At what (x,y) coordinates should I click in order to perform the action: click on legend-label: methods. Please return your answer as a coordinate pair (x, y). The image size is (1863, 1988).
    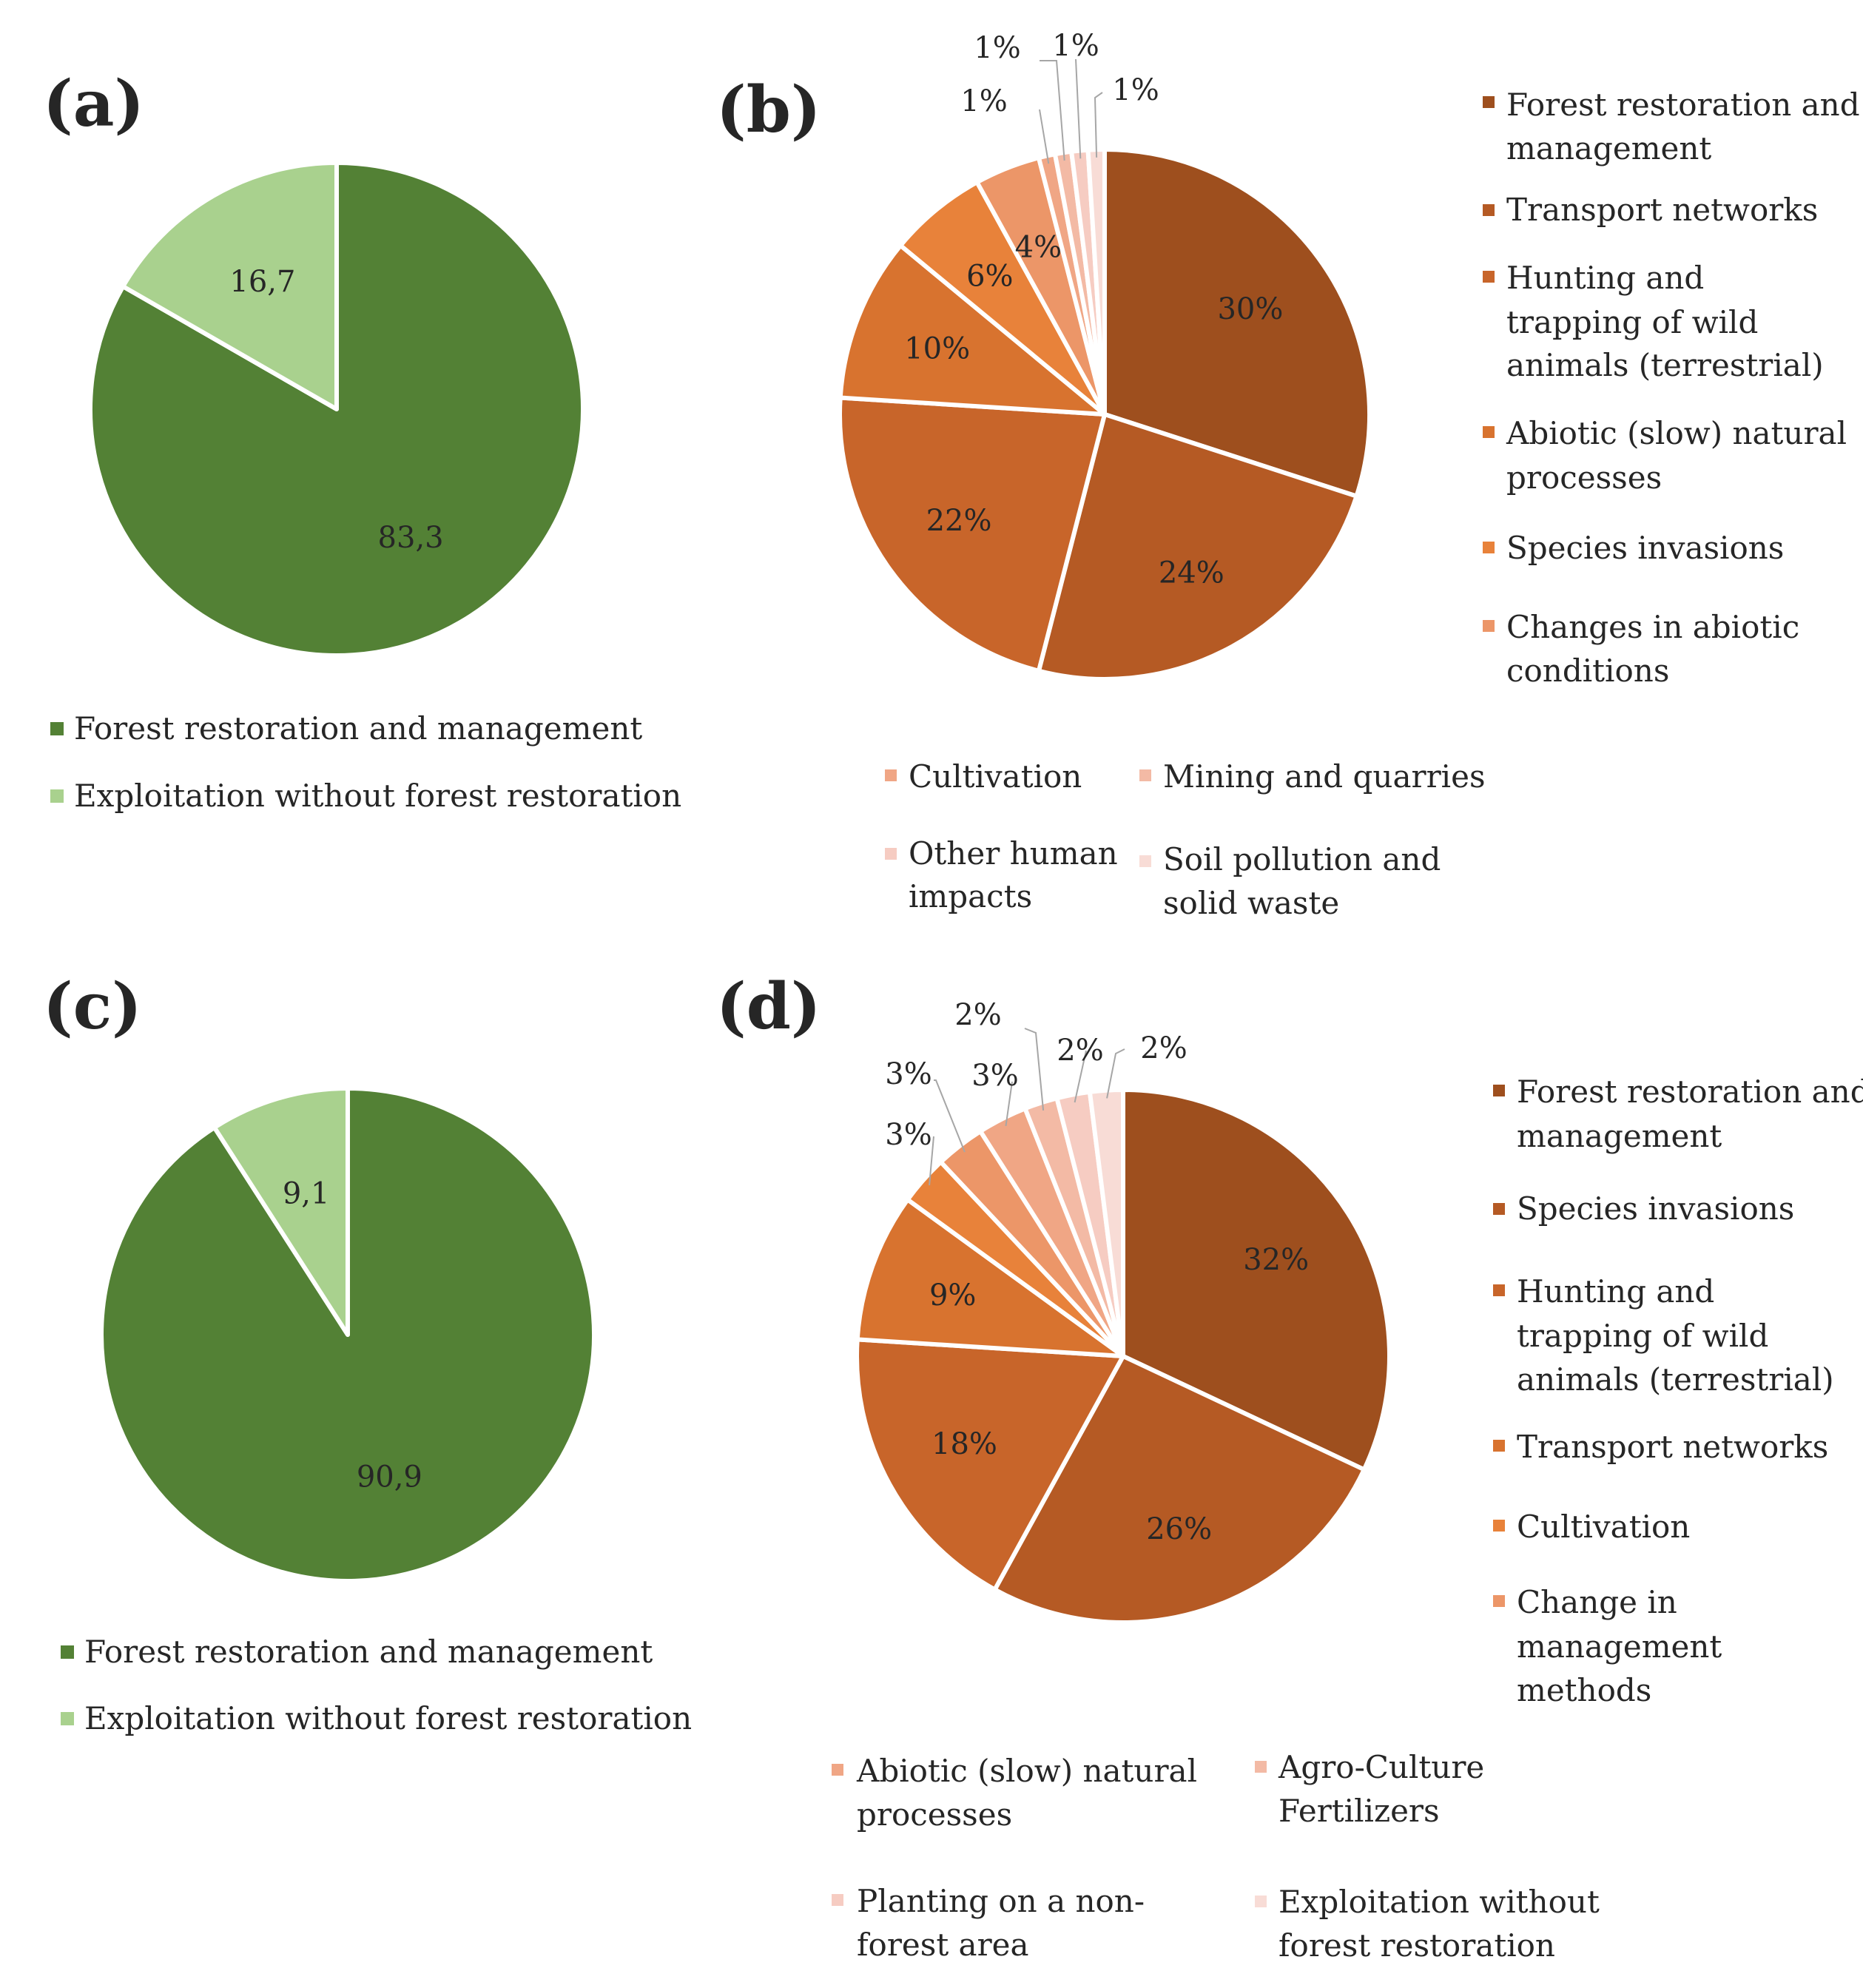
    Looking at the image, I should click on (1584, 1690).